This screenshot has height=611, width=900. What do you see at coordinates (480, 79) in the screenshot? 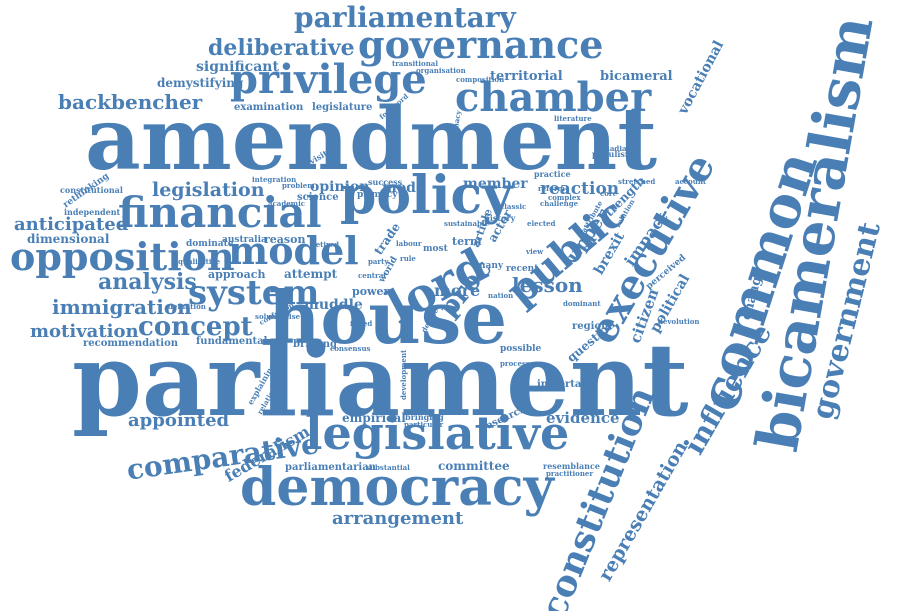
I see `cloud-word: composition` at bounding box center [480, 79].